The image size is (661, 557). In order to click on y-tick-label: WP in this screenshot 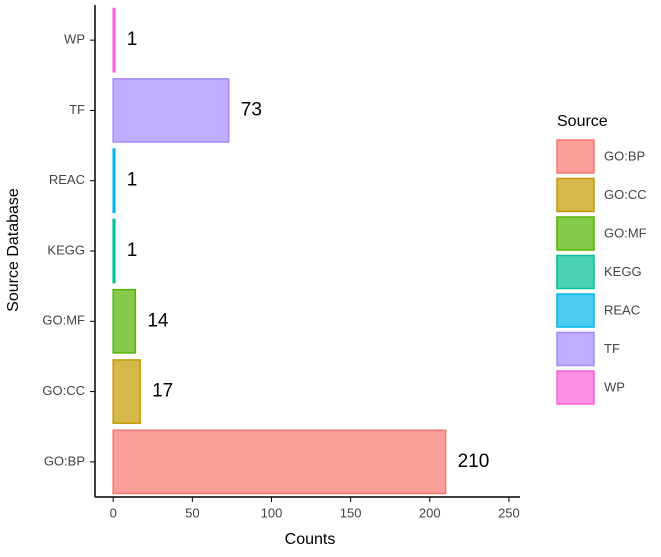, I will do `click(74, 39)`.